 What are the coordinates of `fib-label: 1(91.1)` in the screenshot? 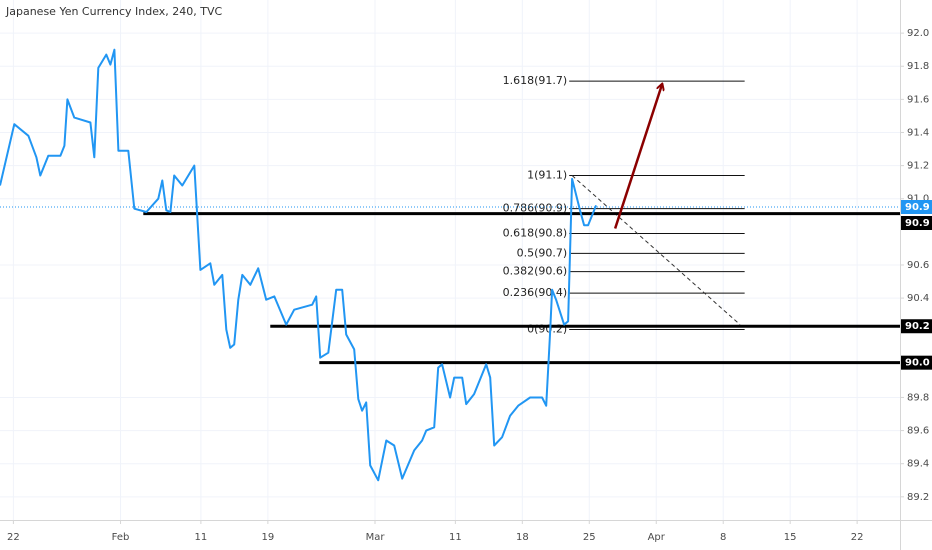 It's located at (547, 175).